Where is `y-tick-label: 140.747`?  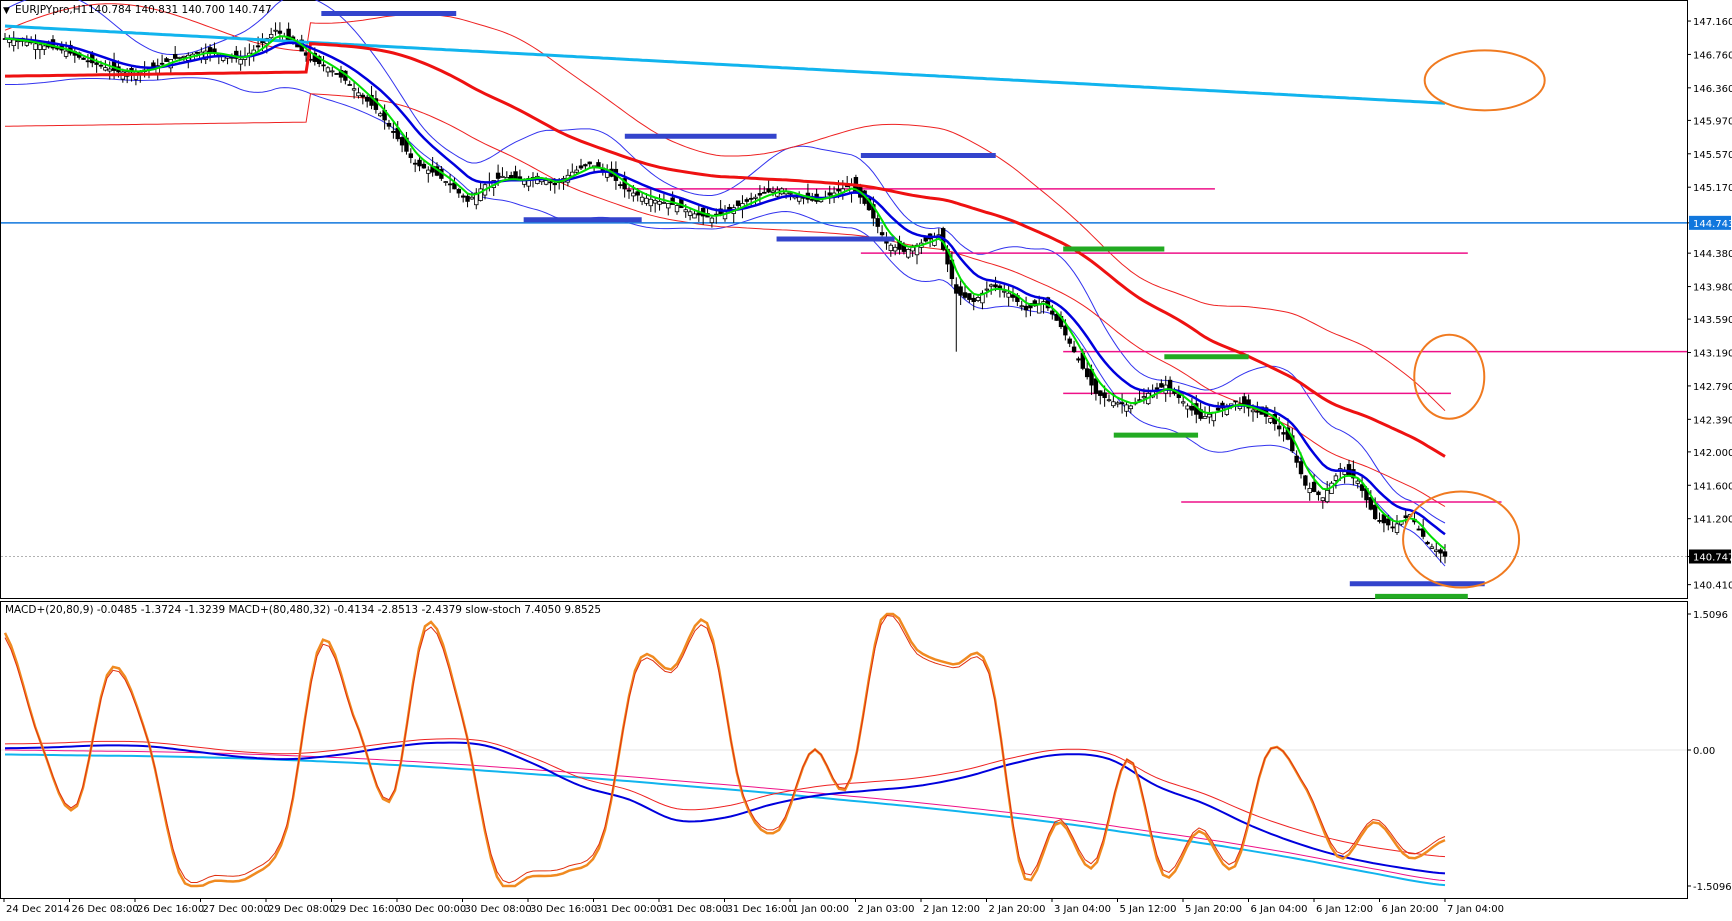
y-tick-label: 140.747 is located at coordinates (1712, 558).